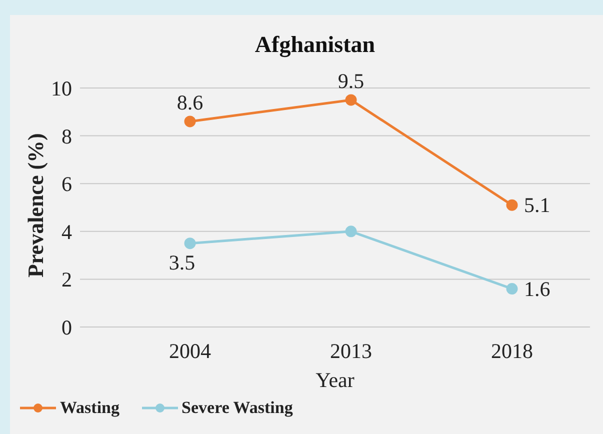 This screenshot has width=603, height=434. Describe the element at coordinates (351, 350) in the screenshot. I see `x-tick-label: 2013` at that location.